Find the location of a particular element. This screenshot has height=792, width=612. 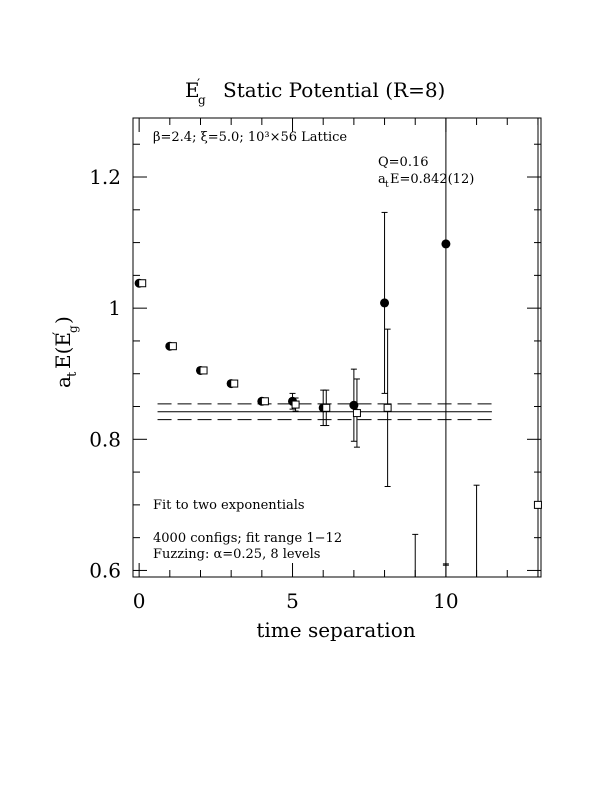

title-main: E is located at coordinates (192, 90).